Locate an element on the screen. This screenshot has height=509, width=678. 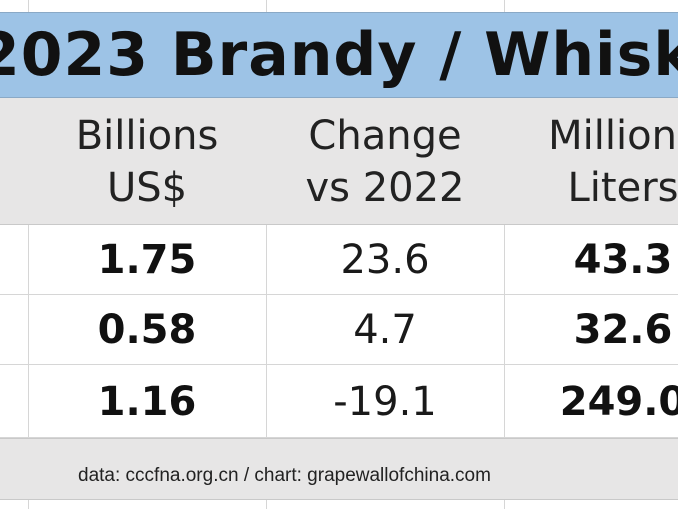
table-row: 1.75 23.6 43.3 is located at coordinates (339, 260).